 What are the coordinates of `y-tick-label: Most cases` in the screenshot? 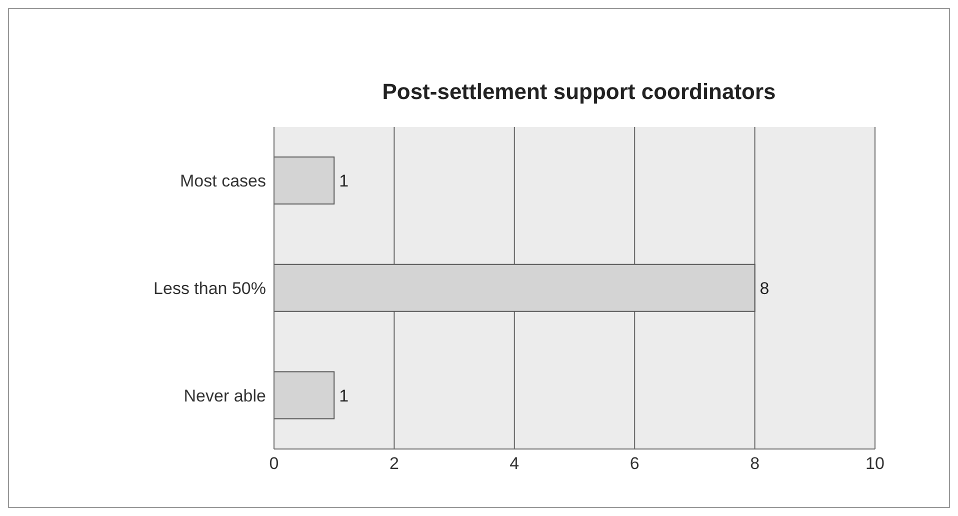 It's located at (223, 181).